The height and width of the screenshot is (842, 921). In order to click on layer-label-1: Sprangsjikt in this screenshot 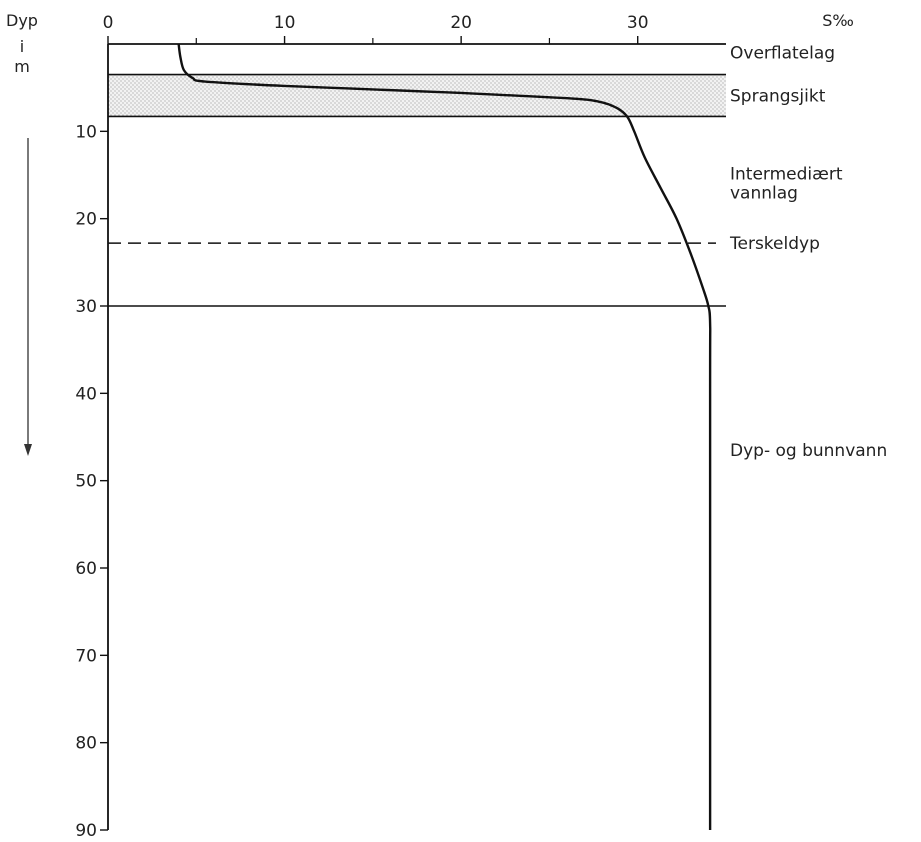, I will do `click(778, 97)`.